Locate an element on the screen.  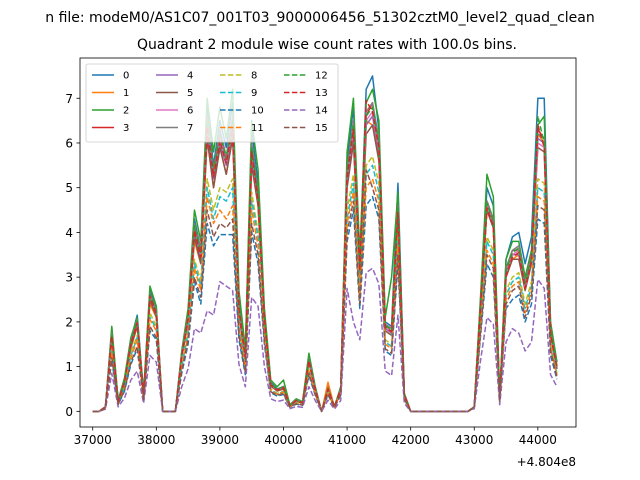
y-tick-label: 4 is located at coordinates (69, 233).